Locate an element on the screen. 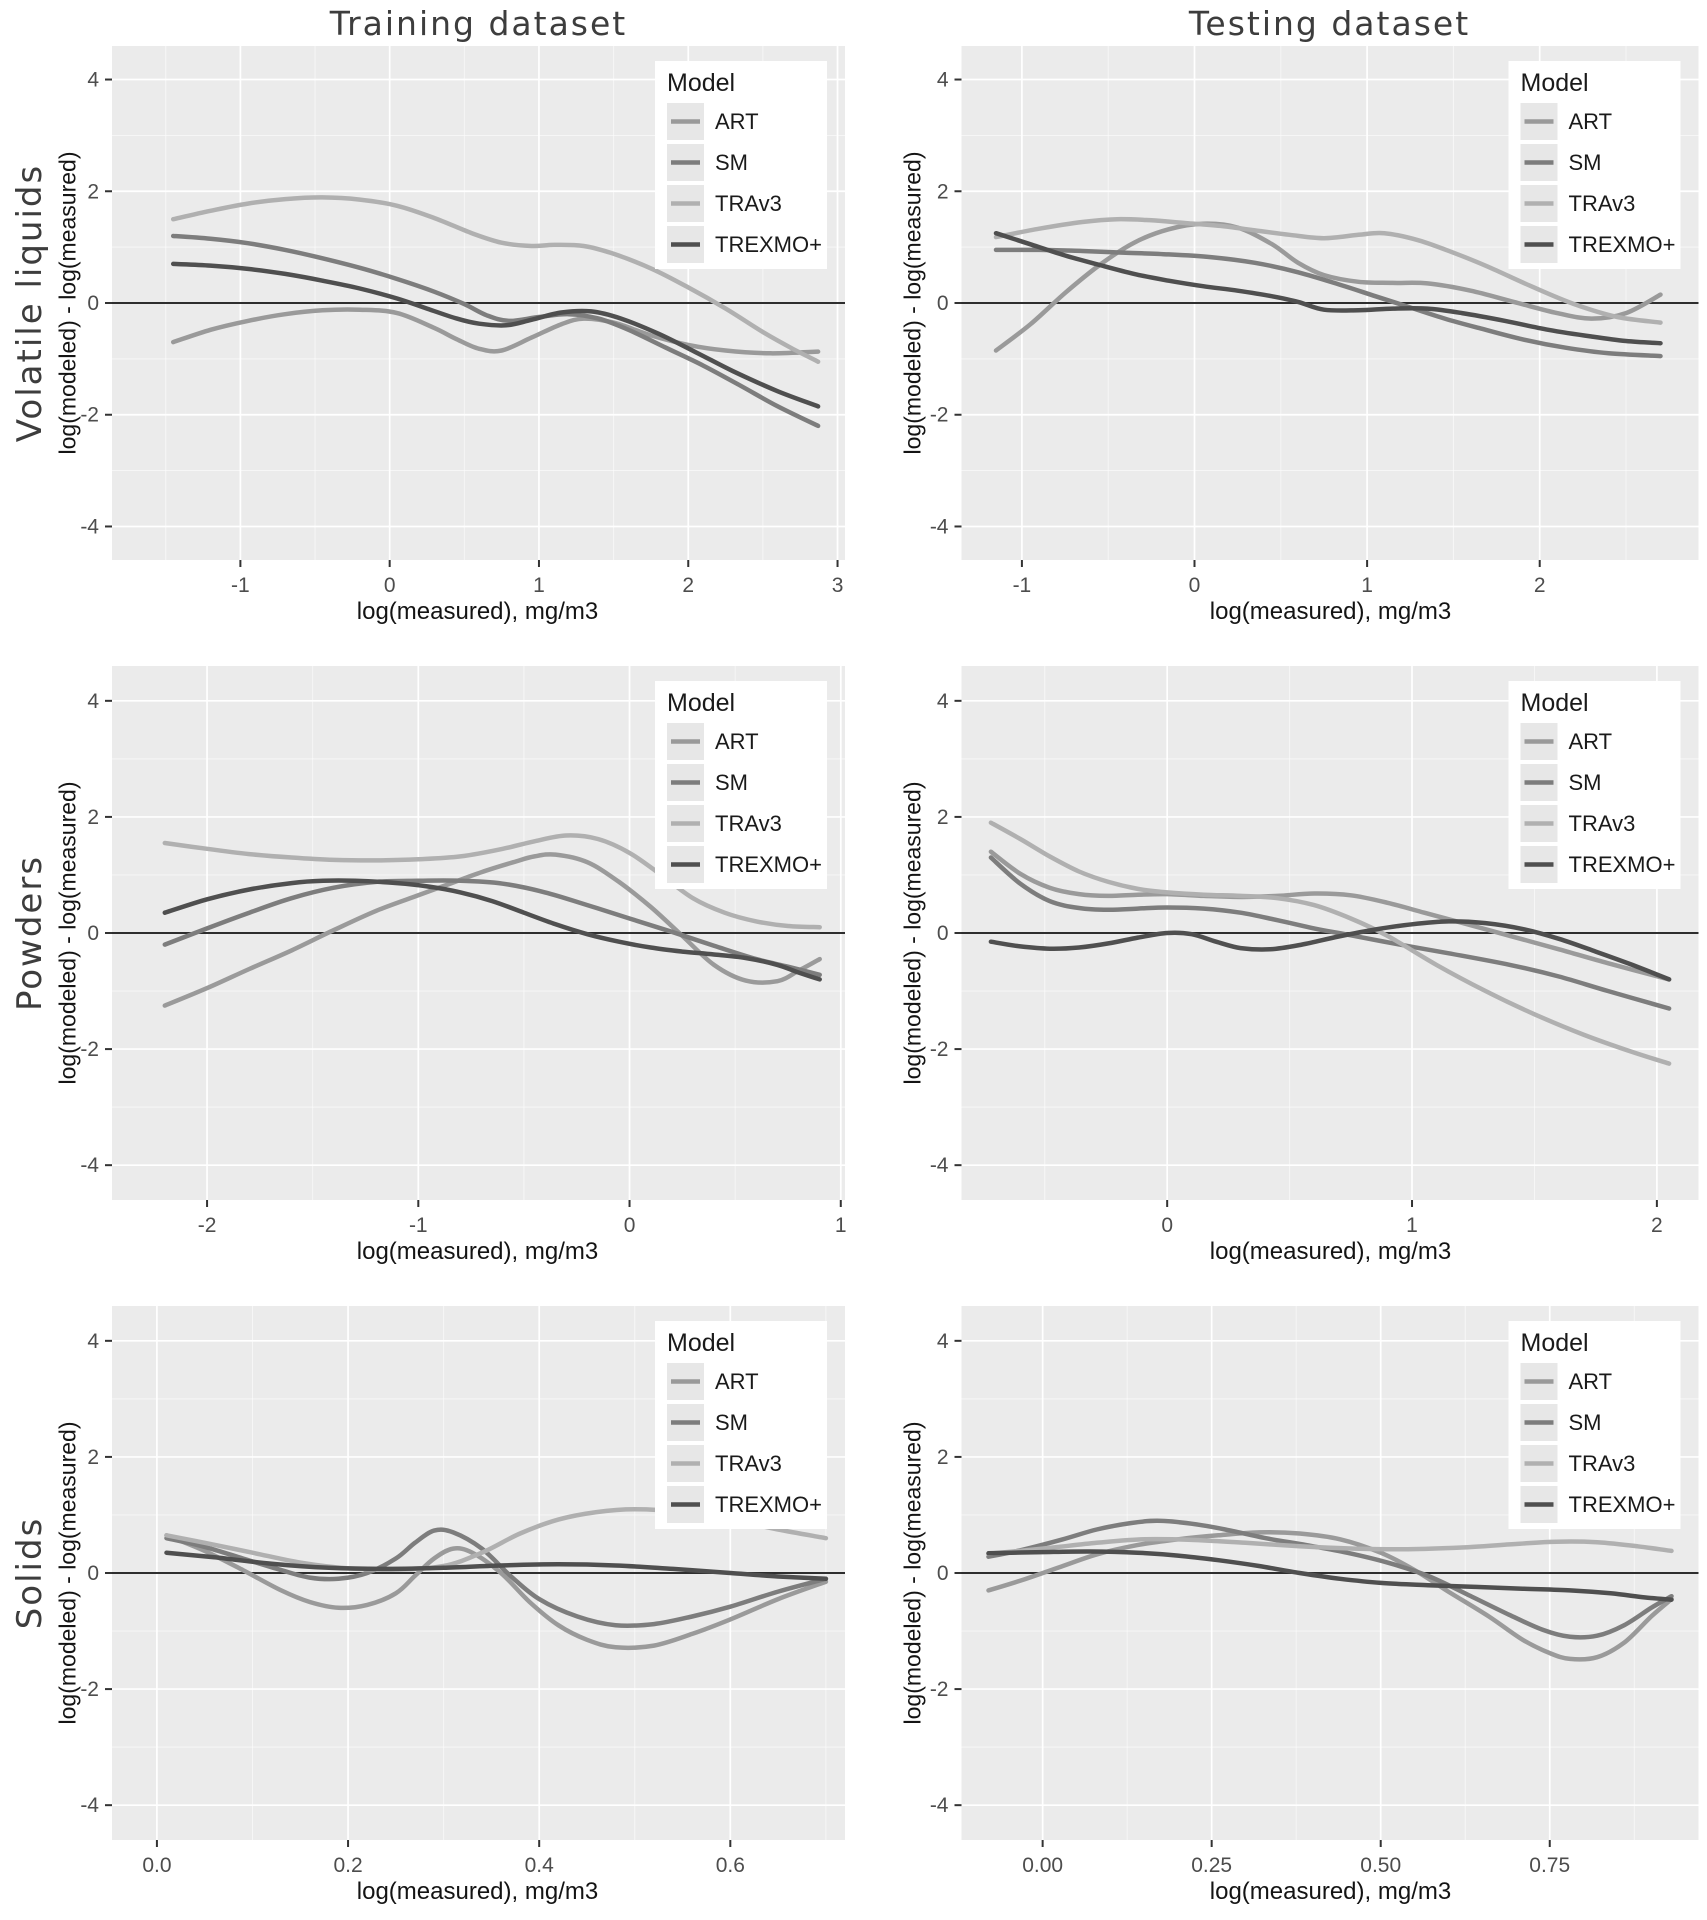 Image resolution: width=1707 pixels, height=1920 pixels. chart-svg-vl-train: -1 0 1 2 3 -4 -2 0 2 4 Model ART SM TRAv3 TREXMO+ is located at coordinates (462, 321).